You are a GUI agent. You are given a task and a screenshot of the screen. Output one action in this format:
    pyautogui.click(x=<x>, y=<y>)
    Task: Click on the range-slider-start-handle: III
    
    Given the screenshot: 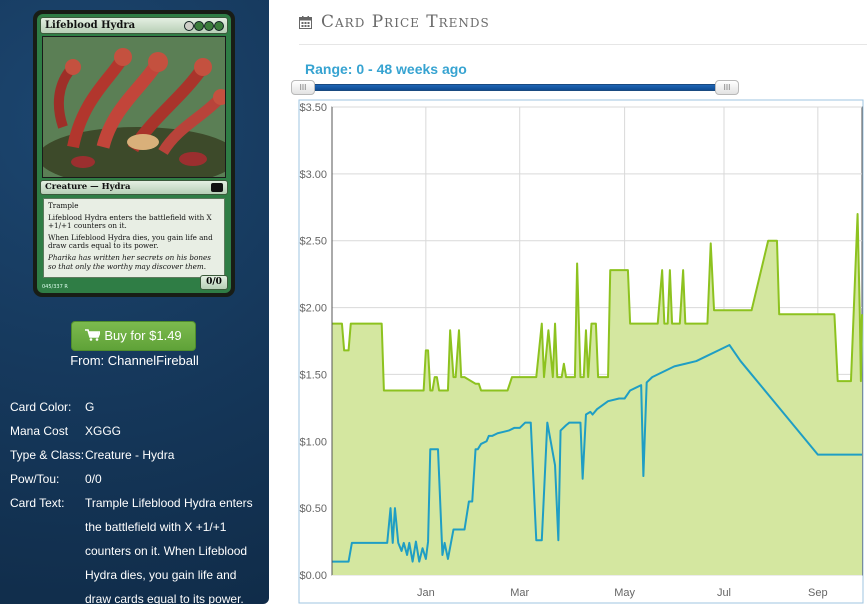 What is the action you would take?
    pyautogui.click(x=303, y=87)
    